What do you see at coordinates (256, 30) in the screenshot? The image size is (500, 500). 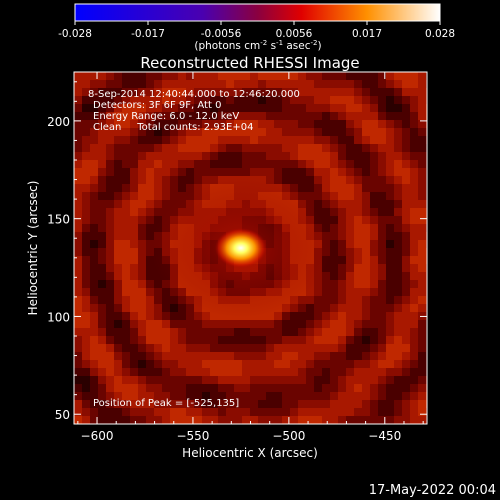 I see `colorbar-ticks: -0.028 -0.017 -0.0056 0.0056 0.017 0.028` at bounding box center [256, 30].